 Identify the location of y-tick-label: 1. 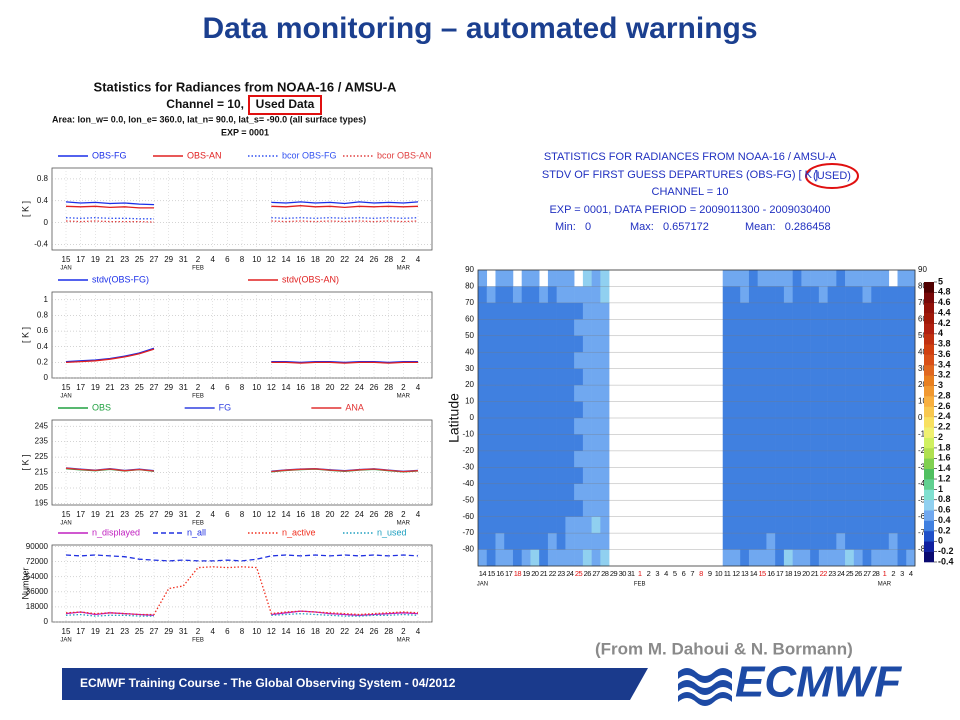
(46, 299).